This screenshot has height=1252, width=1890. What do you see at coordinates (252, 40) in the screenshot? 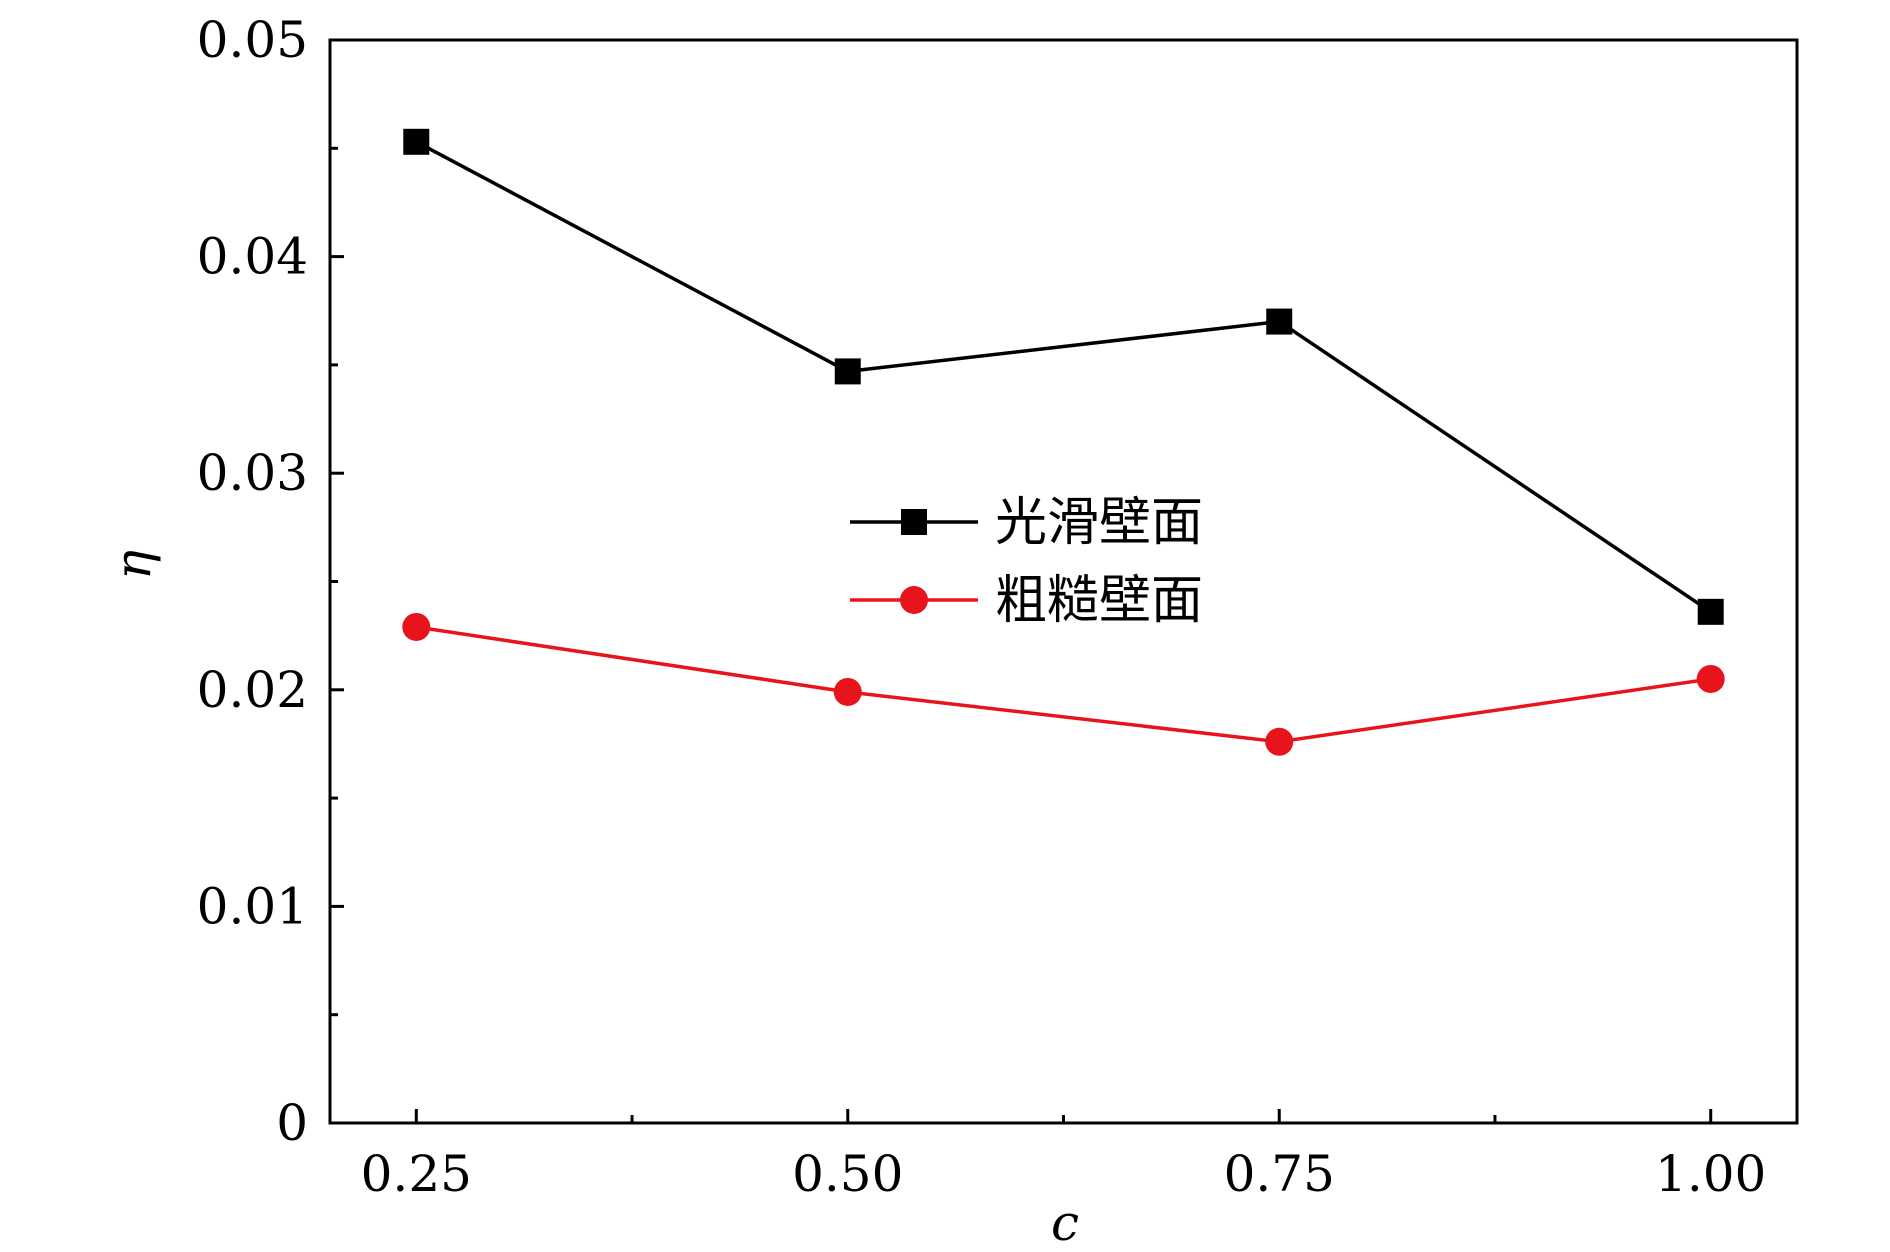
I see `y-tick-label: 0.05` at bounding box center [252, 40].